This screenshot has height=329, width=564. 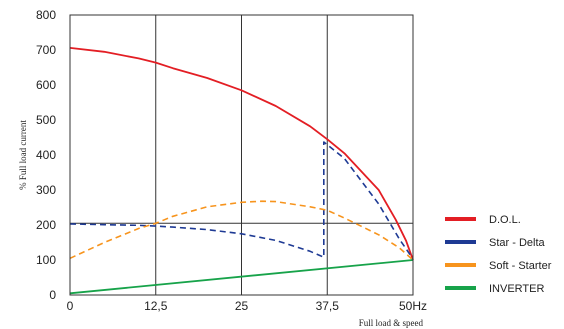 What do you see at coordinates (46, 15) in the screenshot?
I see `y-tick-label: 800` at bounding box center [46, 15].